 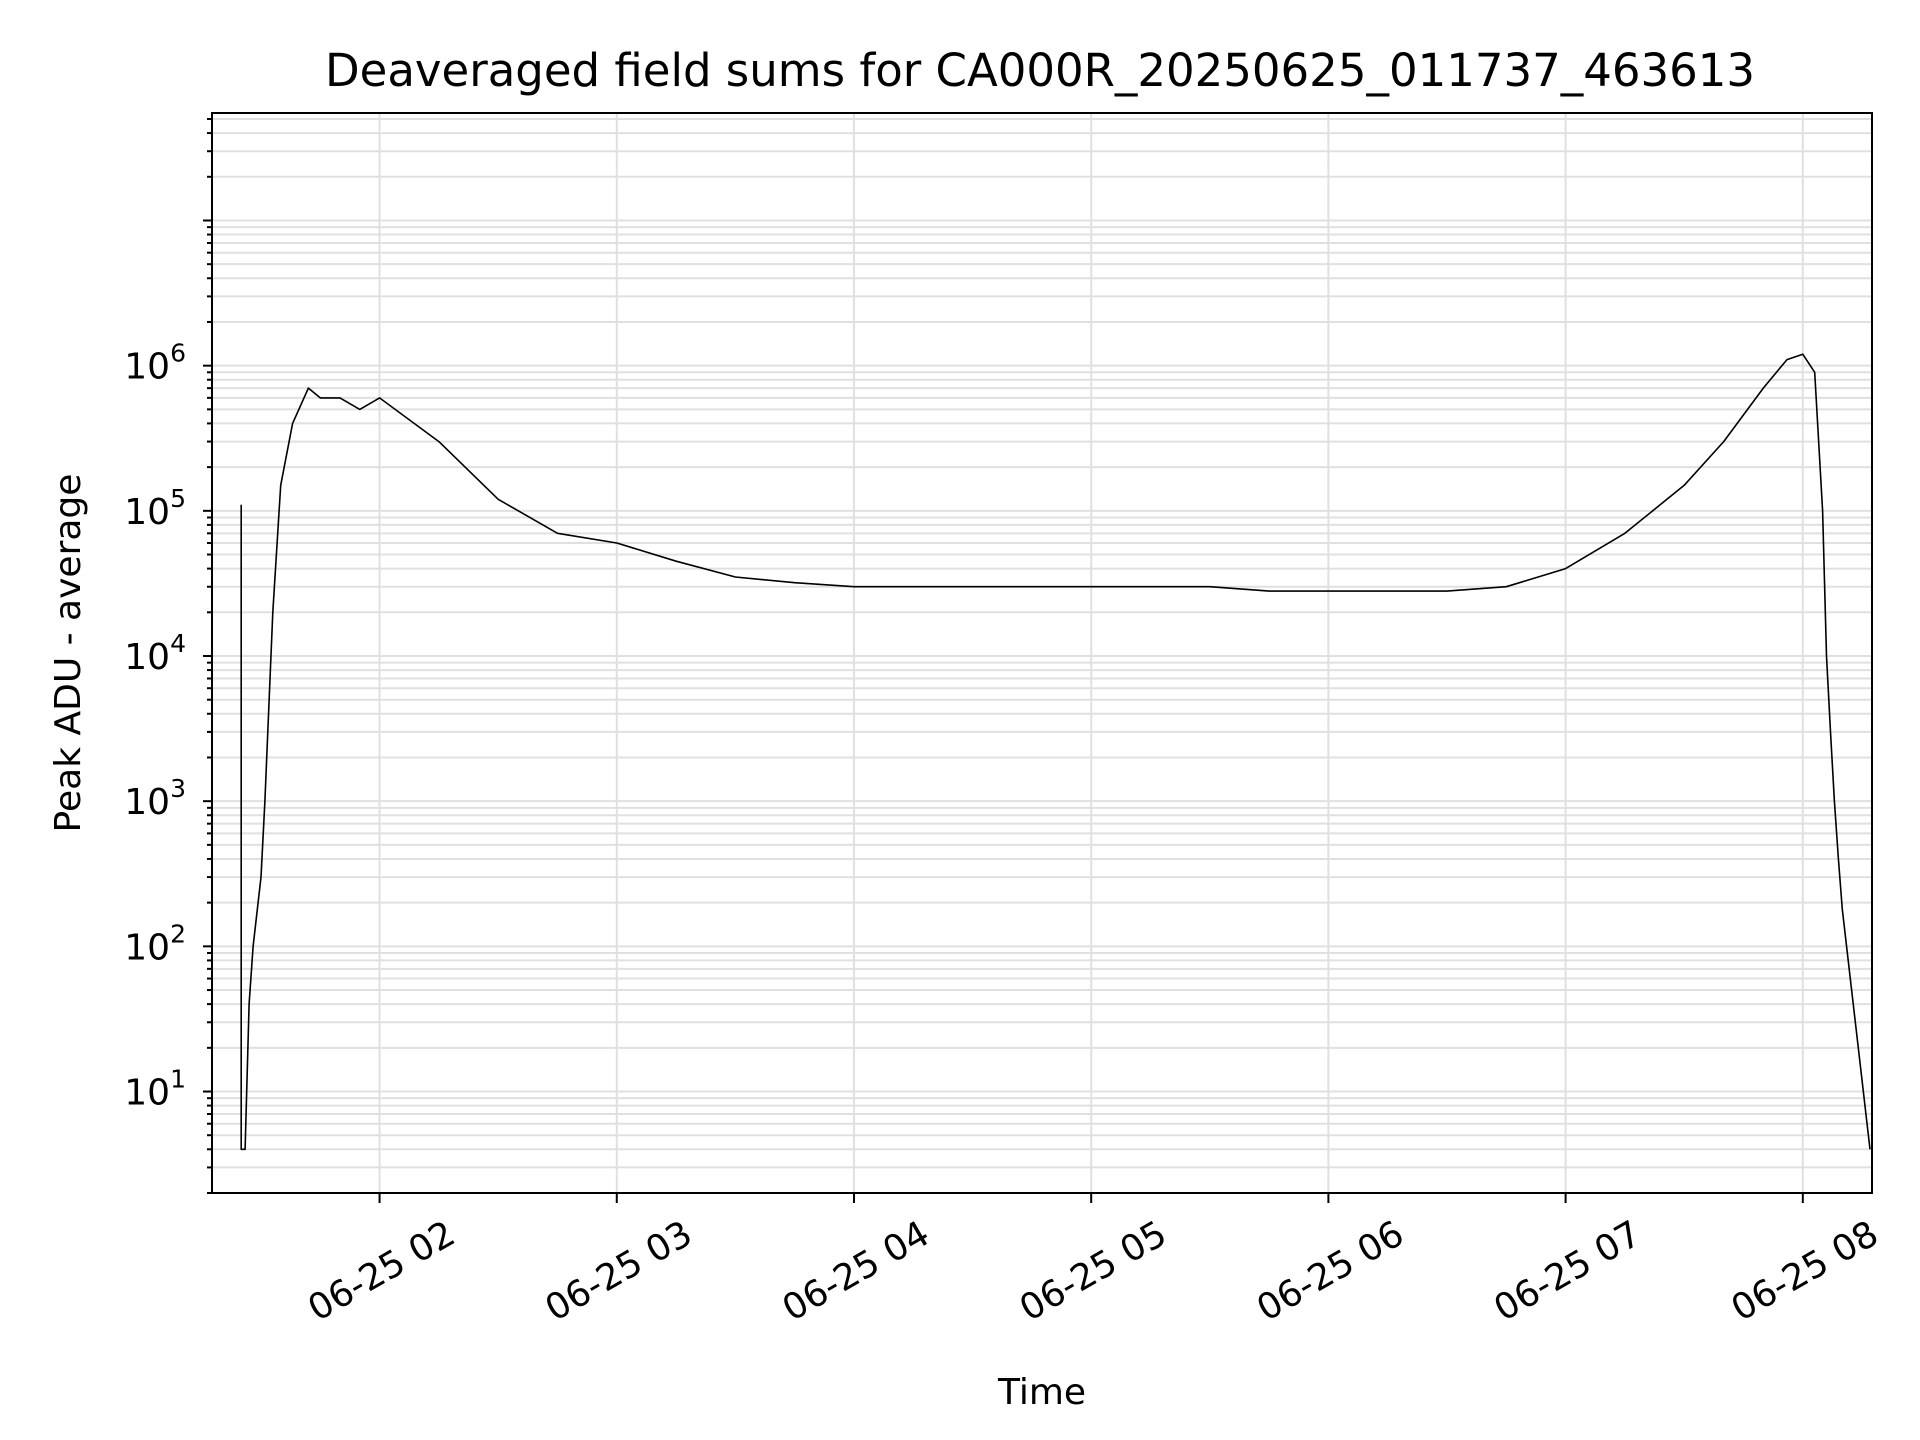 What do you see at coordinates (1041, 1392) in the screenshot?
I see `x-axis-label: Time` at bounding box center [1041, 1392].